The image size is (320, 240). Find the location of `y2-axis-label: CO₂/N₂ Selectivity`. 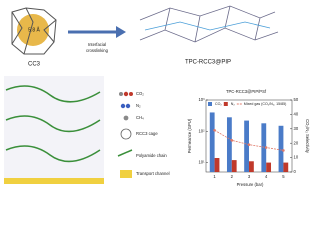

y2-axis-label: CO₂/N₂ Selectivity is located at coordinates (307, 136).